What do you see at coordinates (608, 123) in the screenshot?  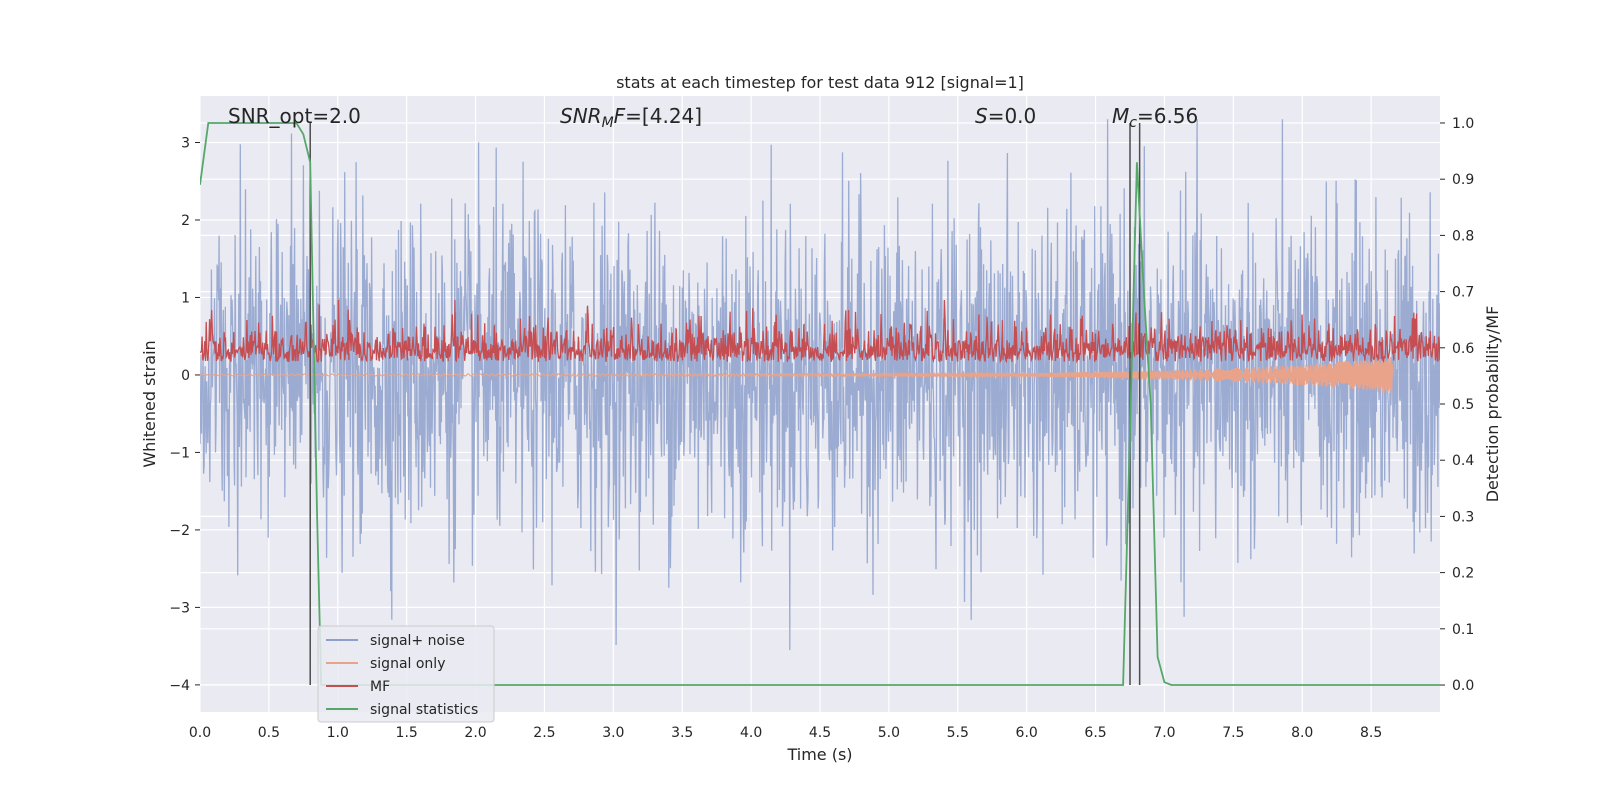 I see `annotation-snr-mf-sub: M` at bounding box center [608, 123].